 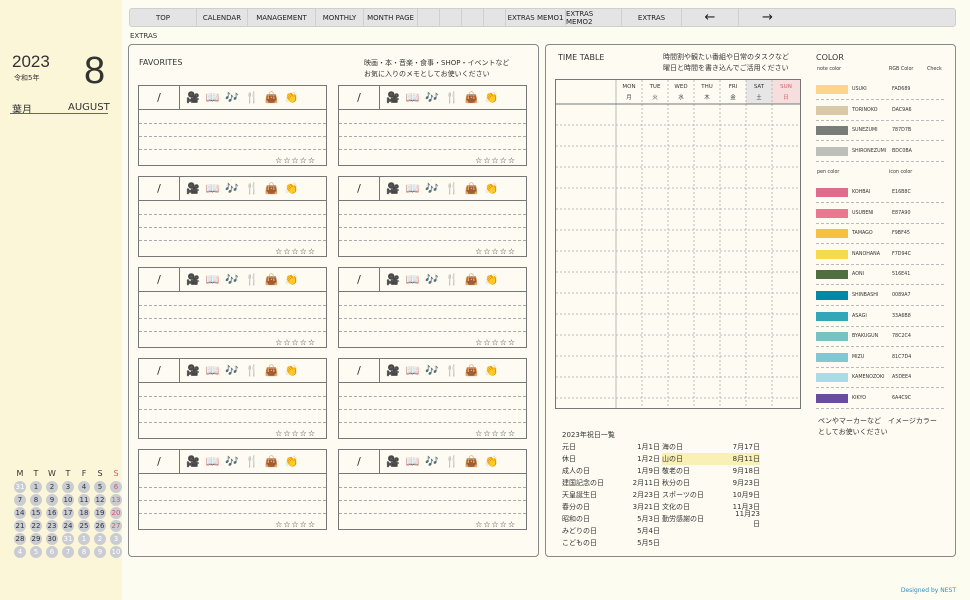 What do you see at coordinates (84, 526) in the screenshot?
I see `mini-day: 25` at bounding box center [84, 526].